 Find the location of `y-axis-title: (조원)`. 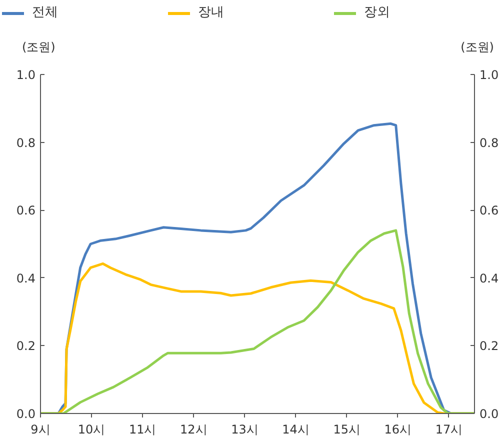

y-axis-title: (조원) is located at coordinates (39, 47).